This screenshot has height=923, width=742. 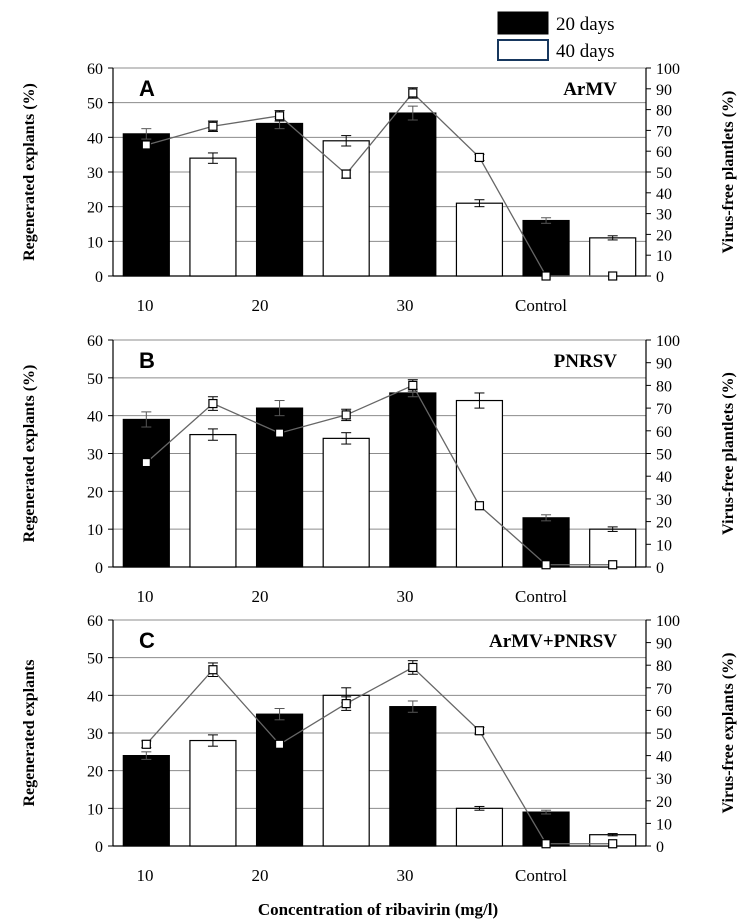 What do you see at coordinates (29, 454) in the screenshot?
I see `y-axis-title: Regenerated explants (%)` at bounding box center [29, 454].